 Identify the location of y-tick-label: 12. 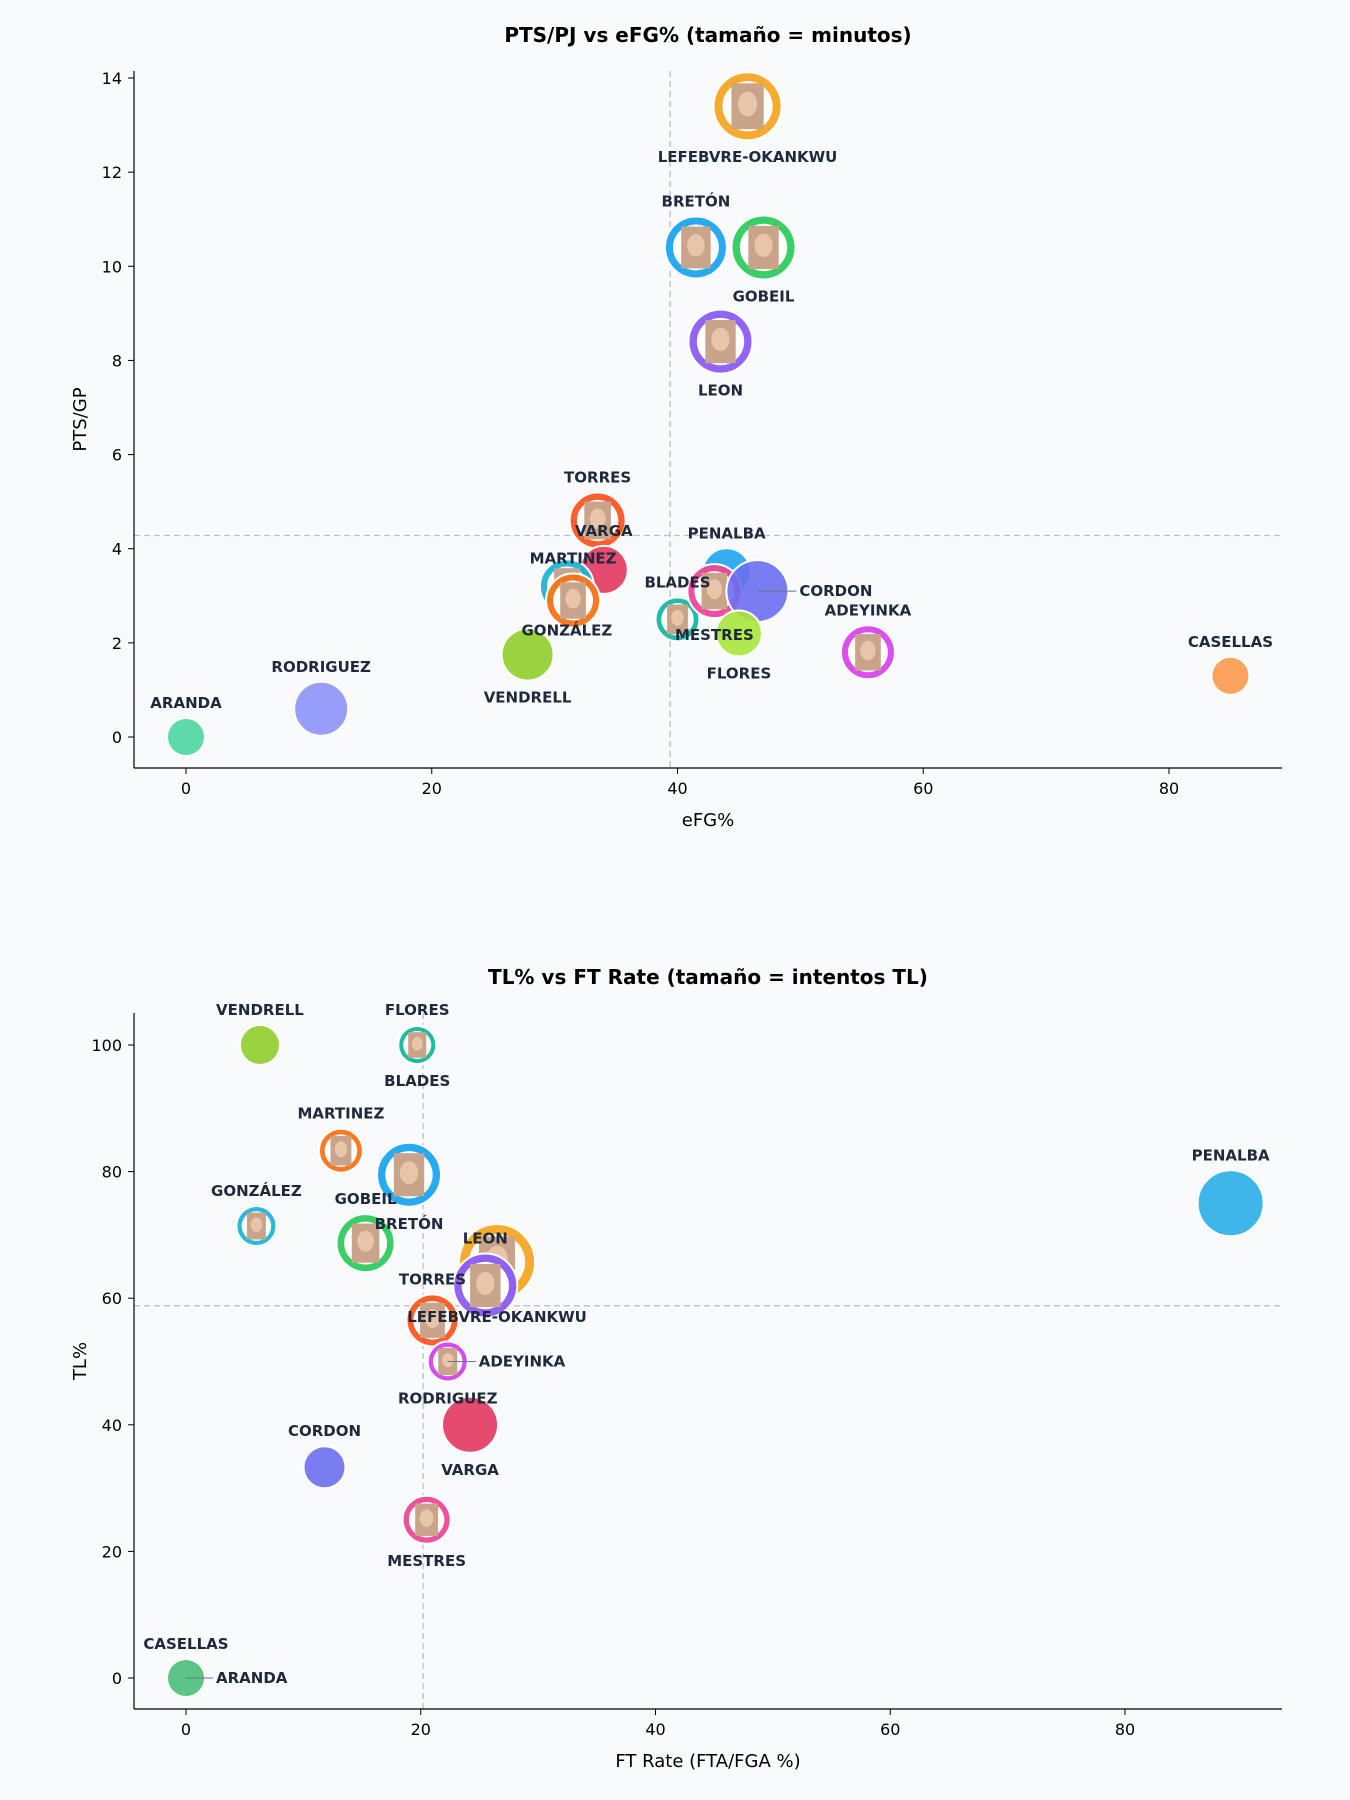
(112, 172).